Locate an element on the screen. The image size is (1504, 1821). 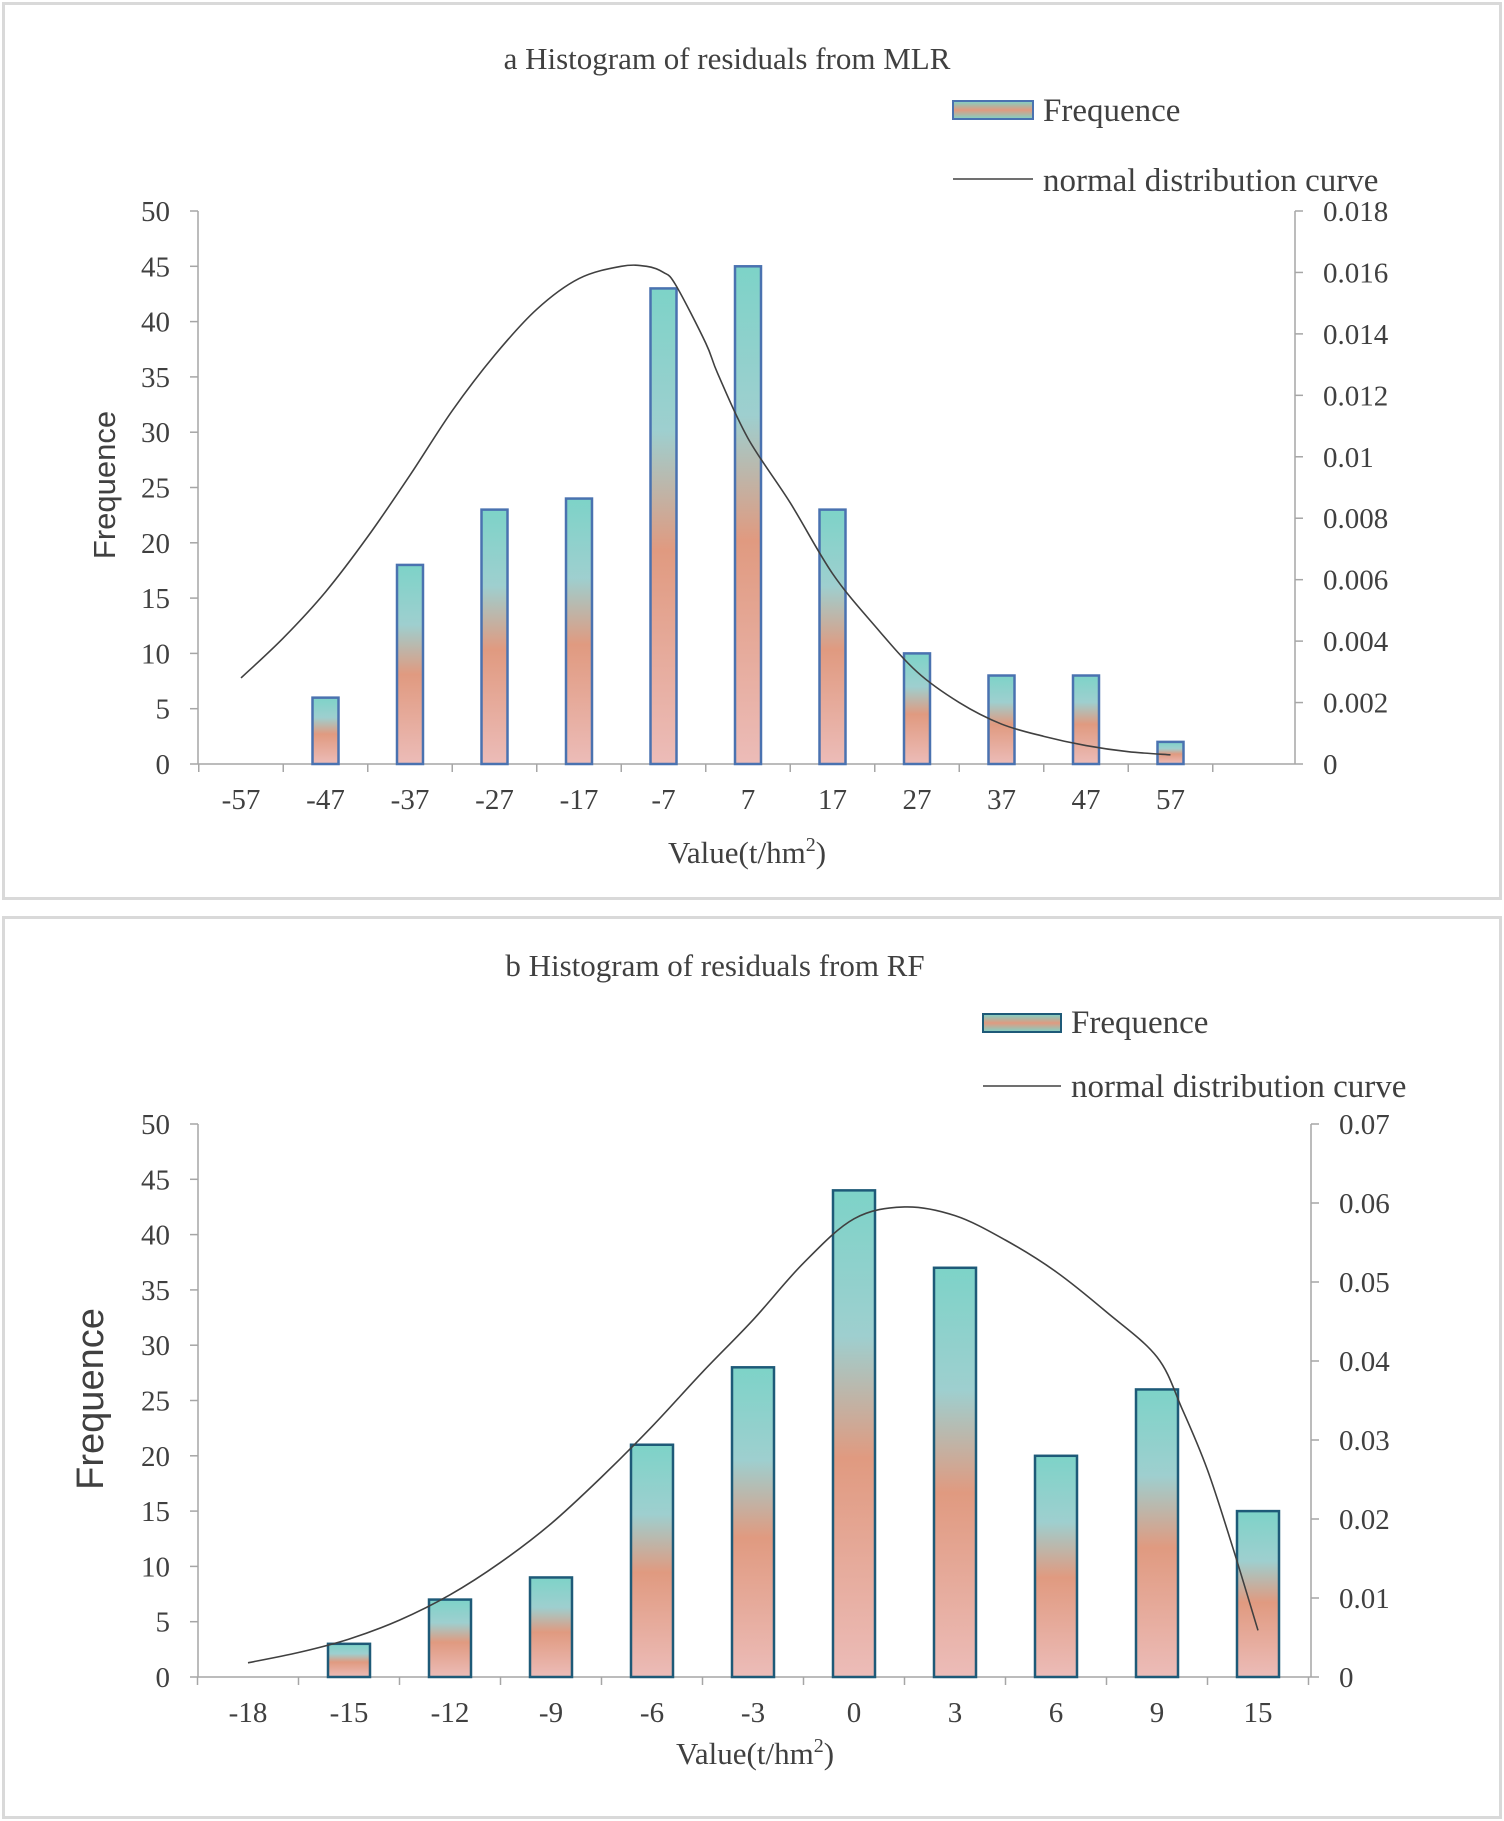
chart-a-y-axis-title: Frequence is located at coordinates (104, 485).